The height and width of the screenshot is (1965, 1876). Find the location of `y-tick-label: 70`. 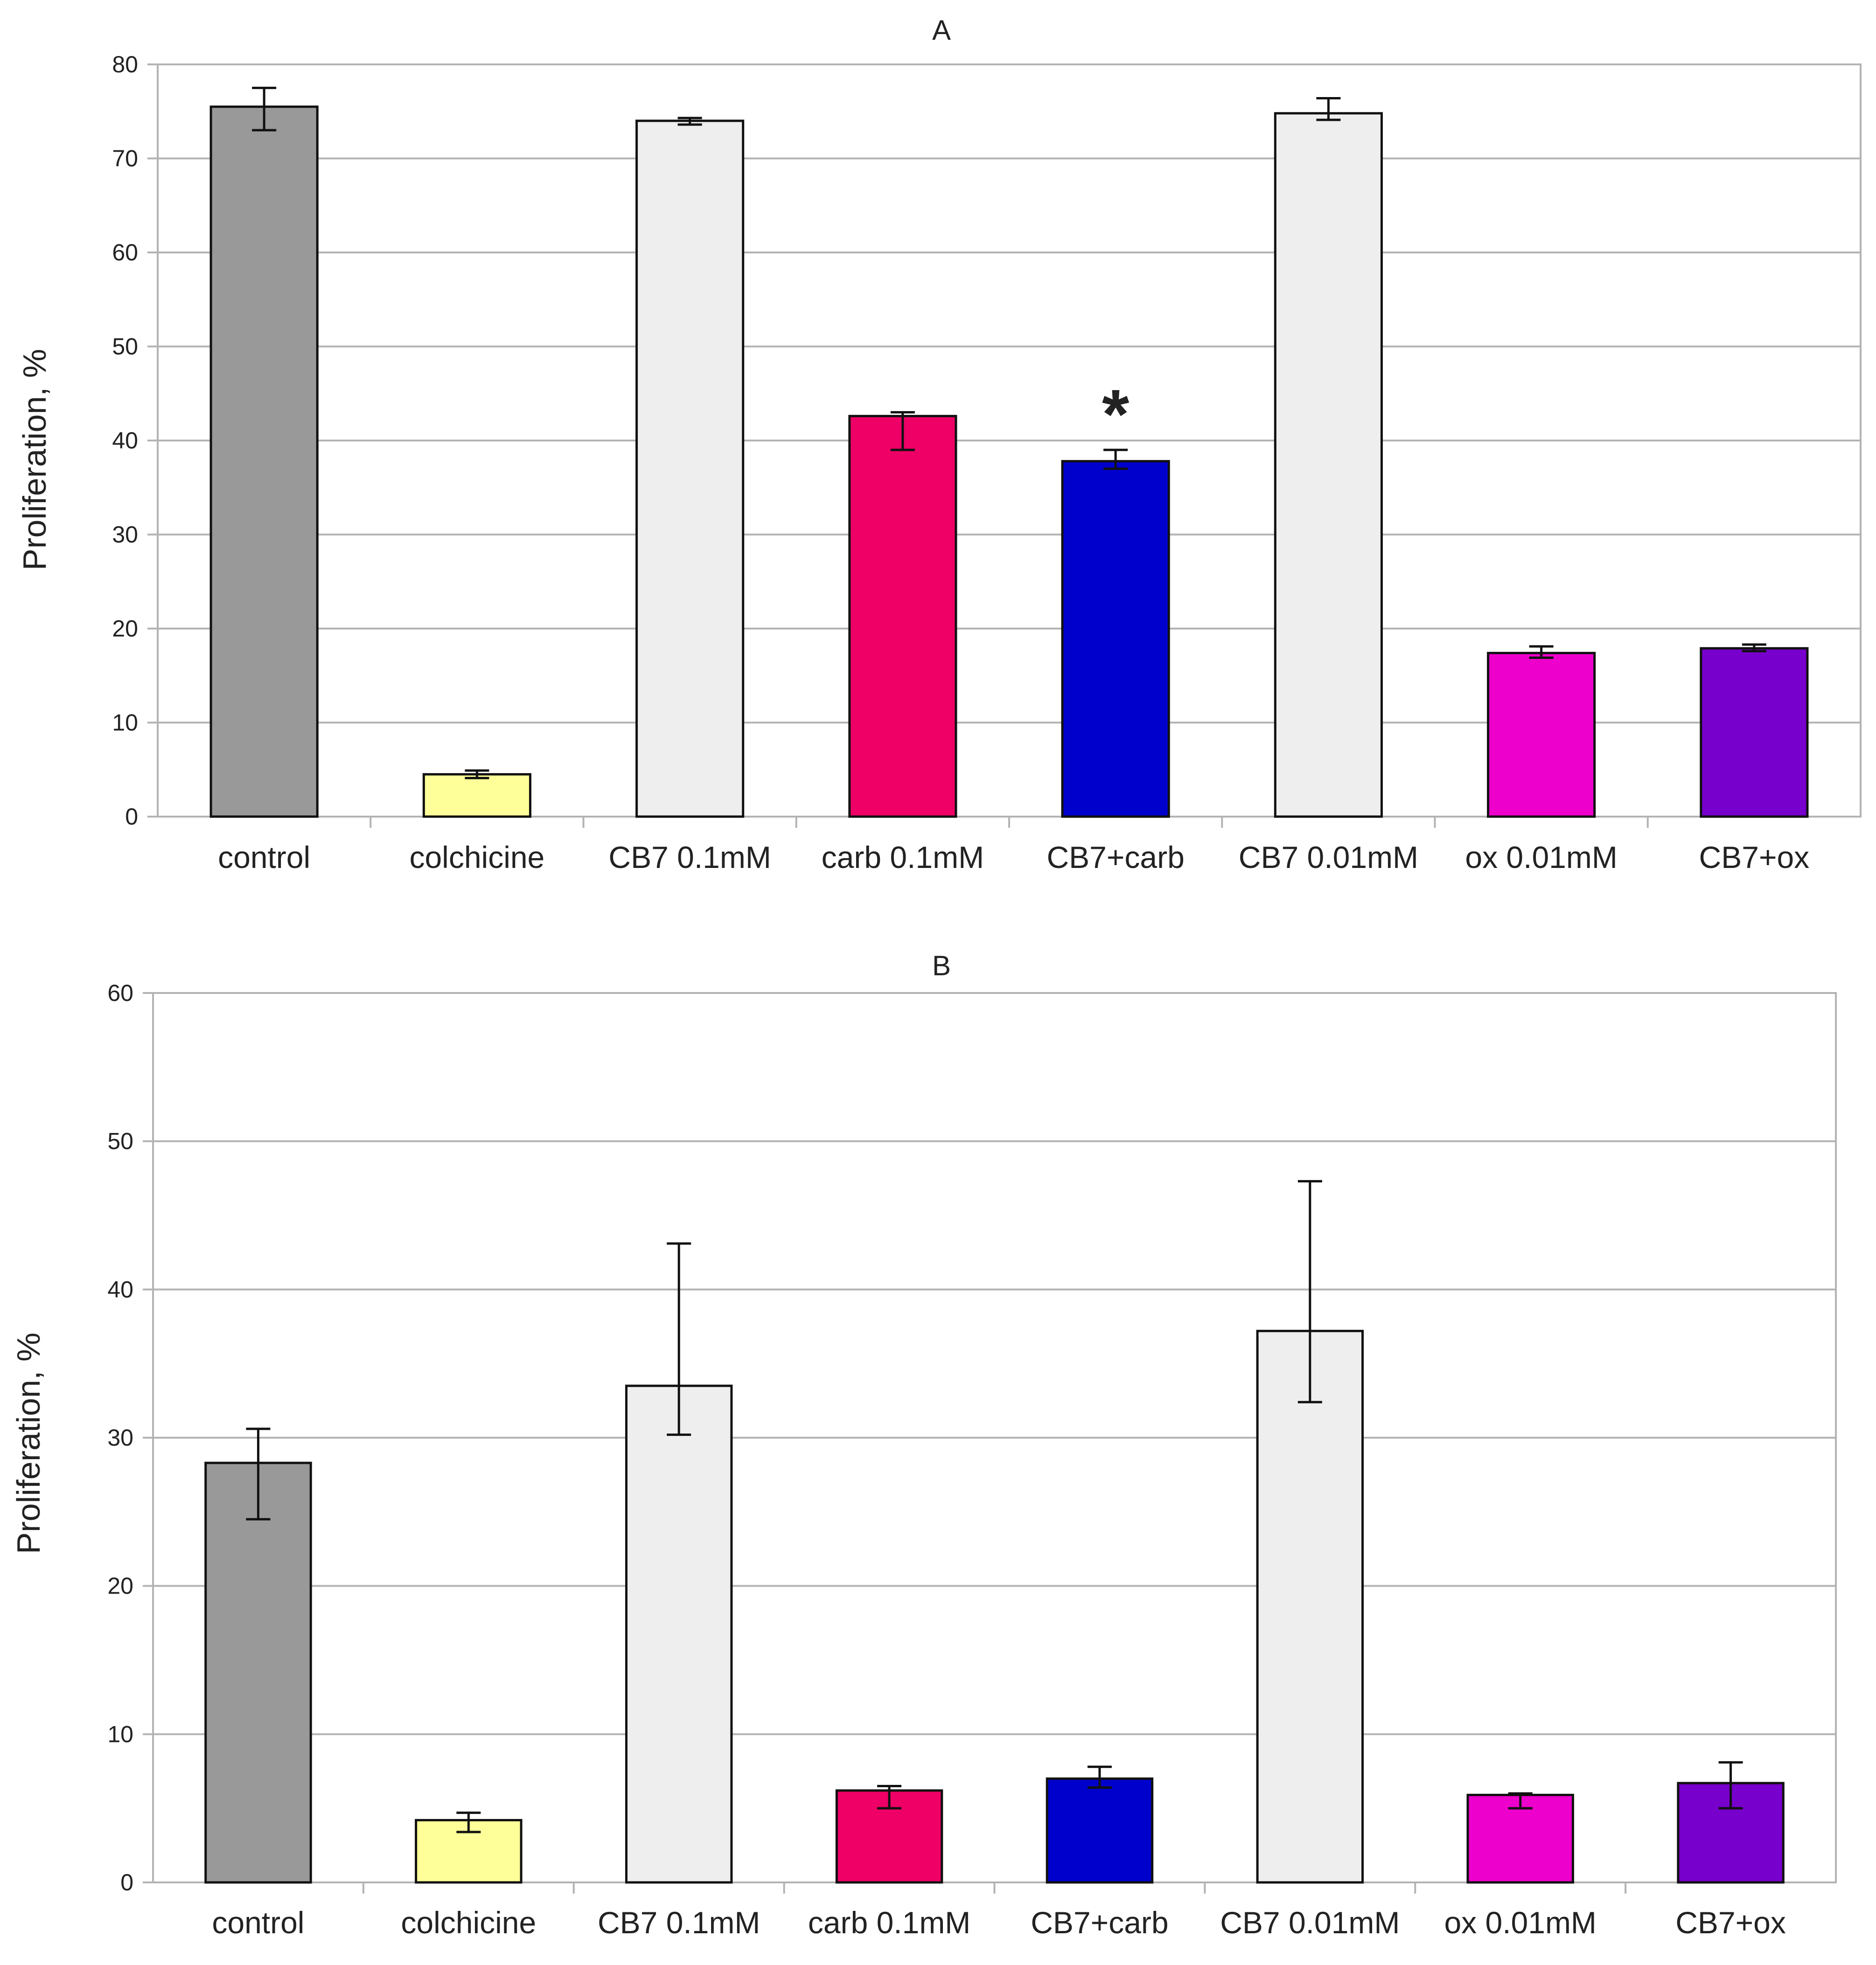

y-tick-label: 70 is located at coordinates (125, 159).